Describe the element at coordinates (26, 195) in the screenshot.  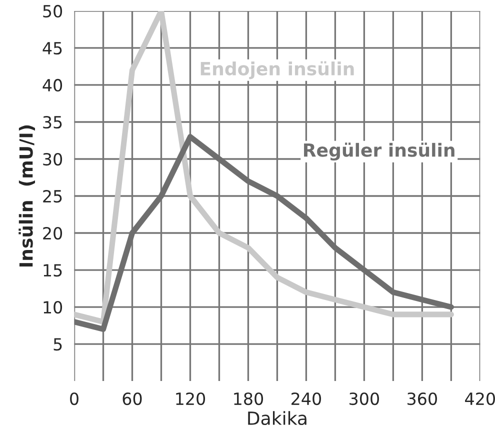
I see `y-axis-title: Insülin (mU/I)` at that location.